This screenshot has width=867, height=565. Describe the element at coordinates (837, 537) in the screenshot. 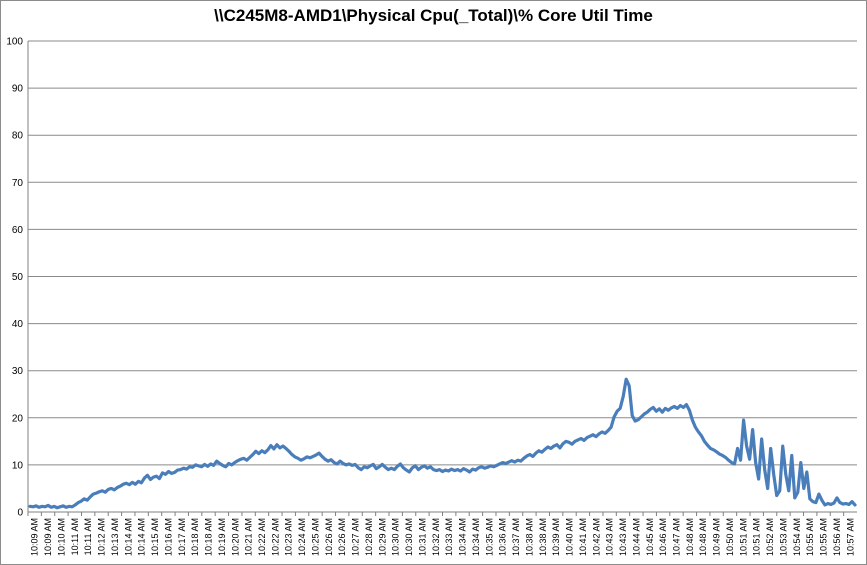

I see `x-tick-label: 10:56 AM` at that location.